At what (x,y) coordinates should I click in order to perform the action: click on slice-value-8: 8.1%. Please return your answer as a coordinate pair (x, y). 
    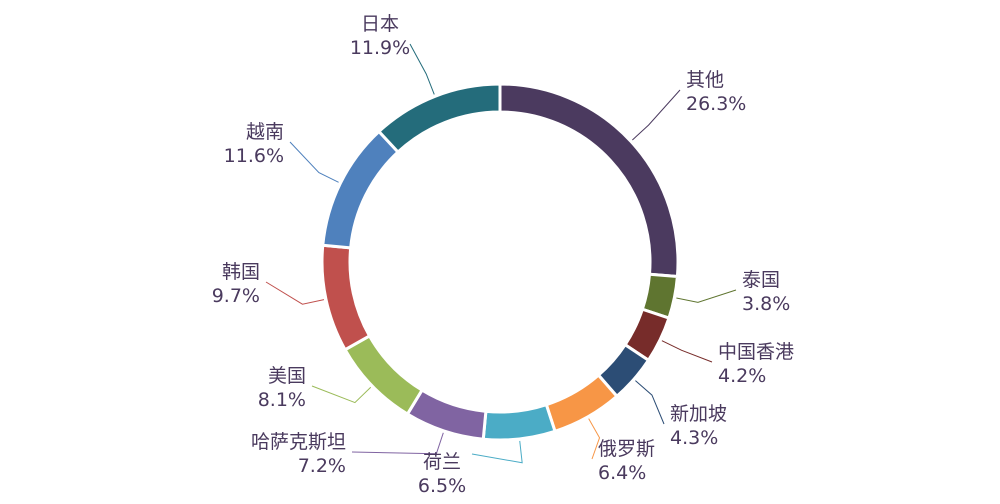
    Looking at the image, I should click on (282, 400).